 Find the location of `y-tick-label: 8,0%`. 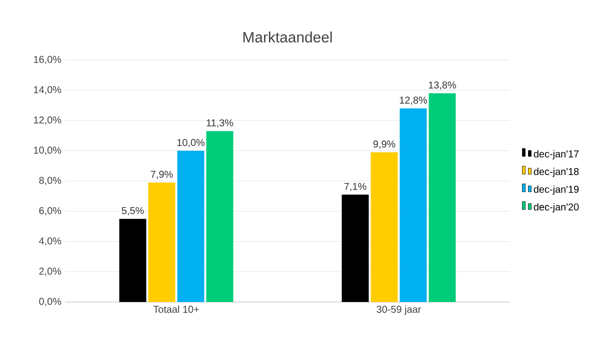

y-tick-label: 8,0% is located at coordinates (50, 181).